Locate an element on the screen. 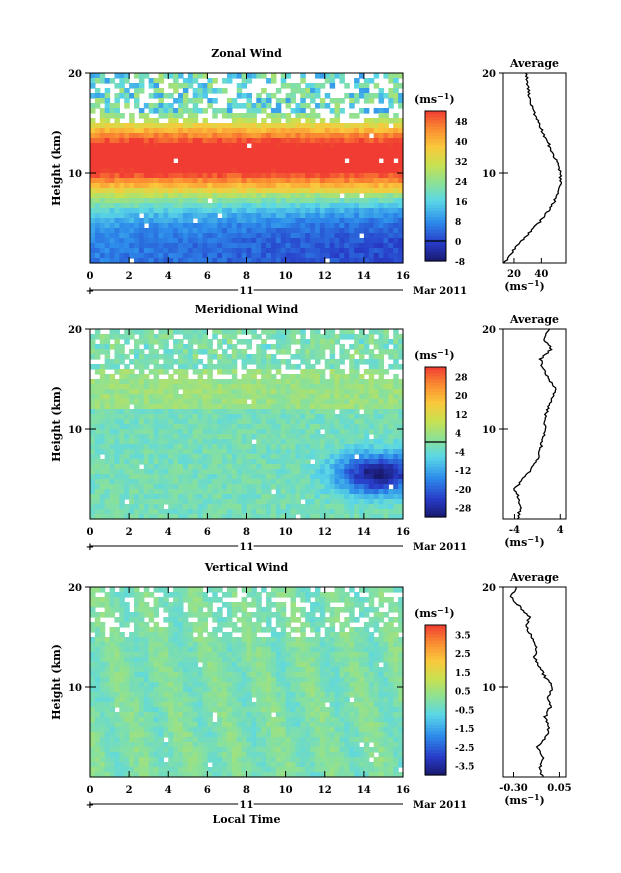  date-label: 11 is located at coordinates (247, 547).